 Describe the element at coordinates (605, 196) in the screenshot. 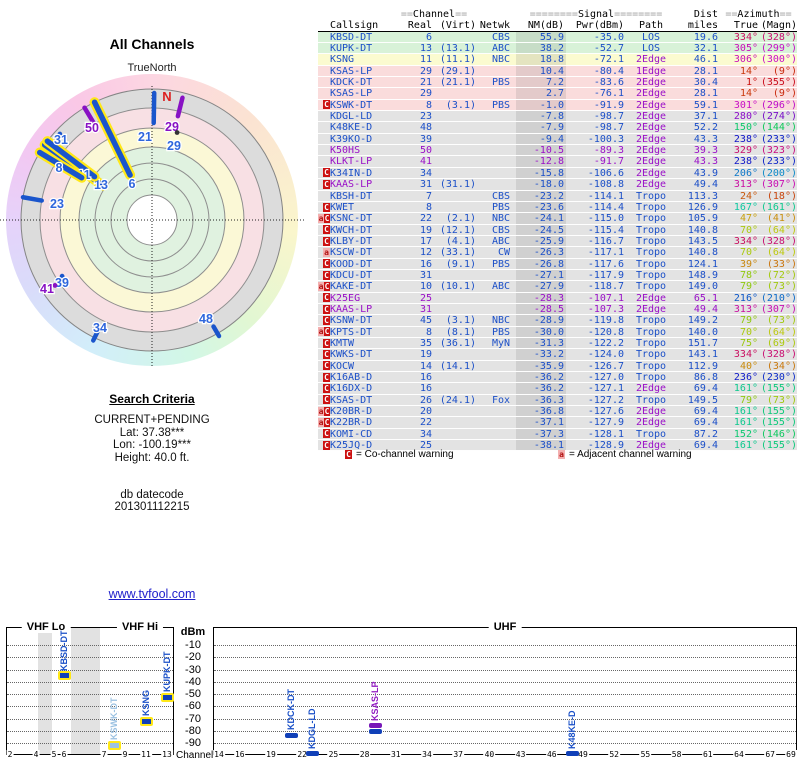

I see `pwr-dbm: -114.1` at that location.